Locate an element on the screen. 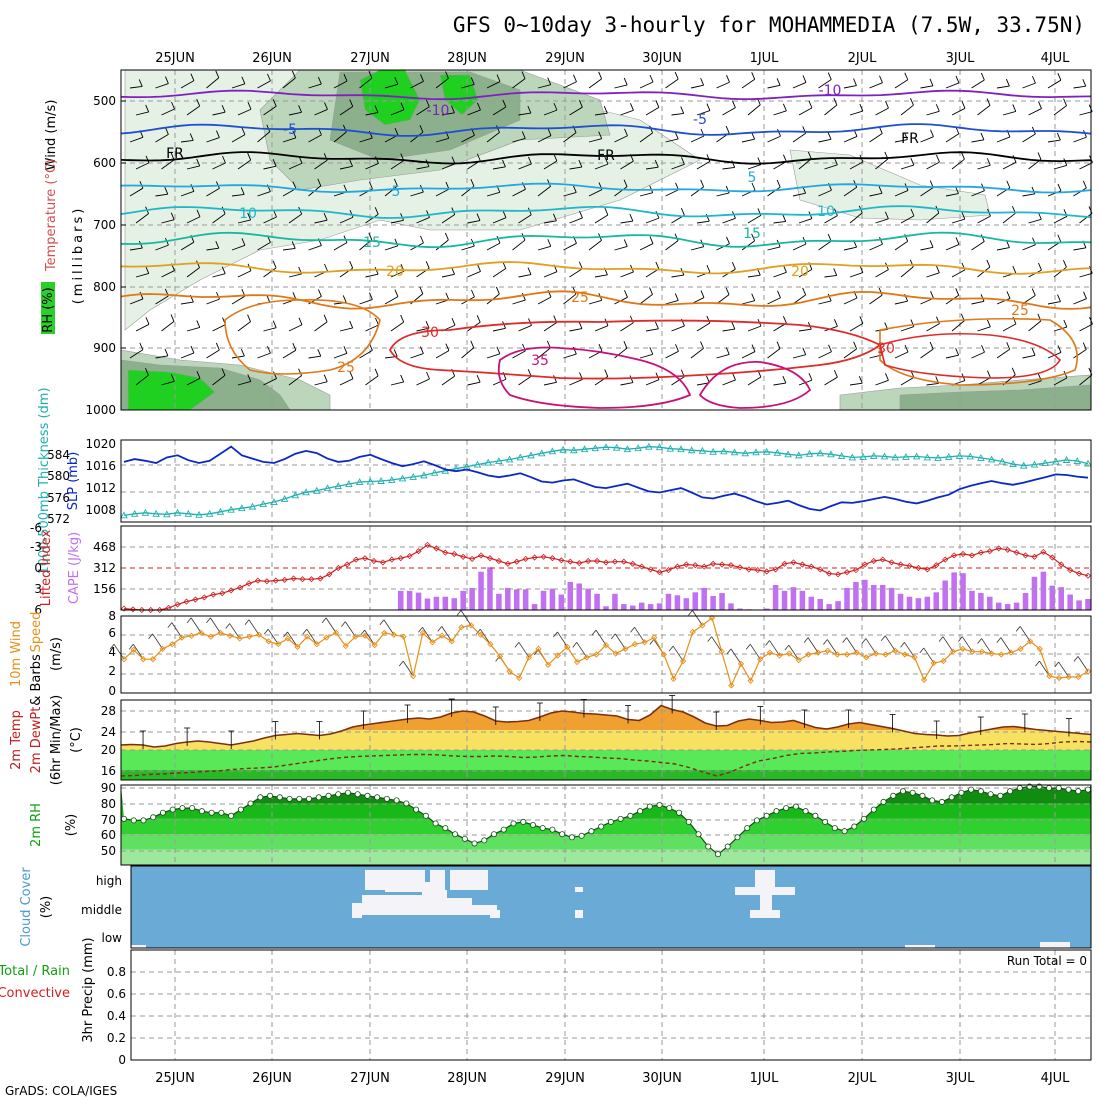  precip-ylabel-2: Convective is located at coordinates (35, 993).